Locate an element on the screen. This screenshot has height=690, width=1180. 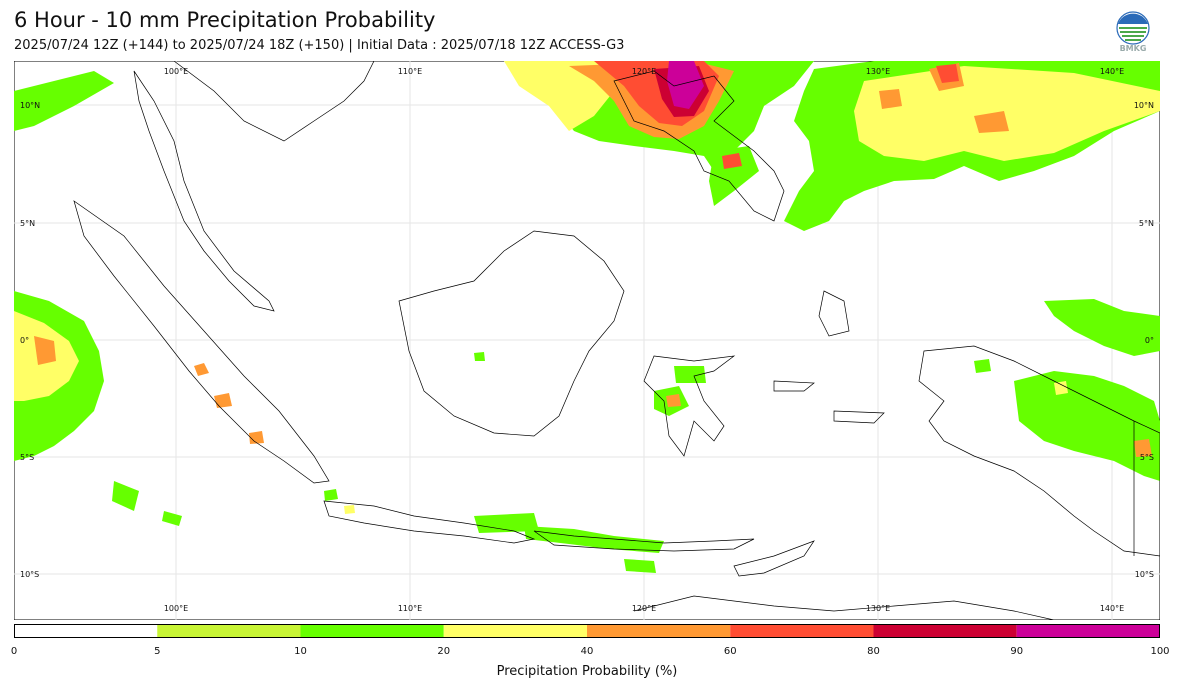
lon-label-top: 120°E is located at coordinates (644, 71).